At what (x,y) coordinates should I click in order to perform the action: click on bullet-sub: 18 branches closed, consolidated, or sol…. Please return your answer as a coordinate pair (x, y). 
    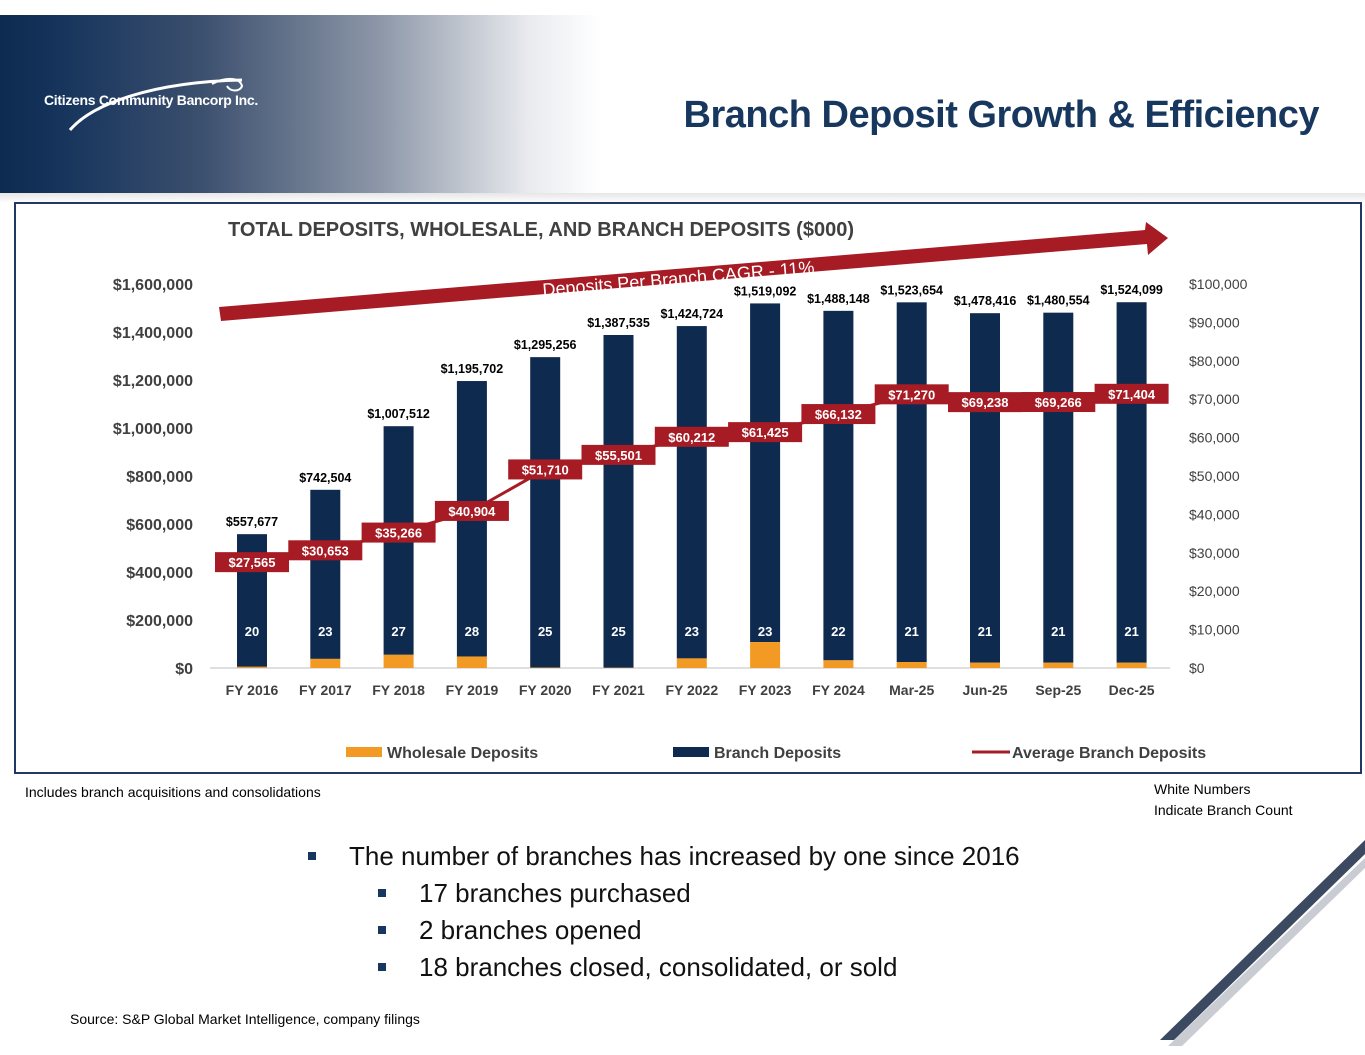
    Looking at the image, I should click on (660, 967).